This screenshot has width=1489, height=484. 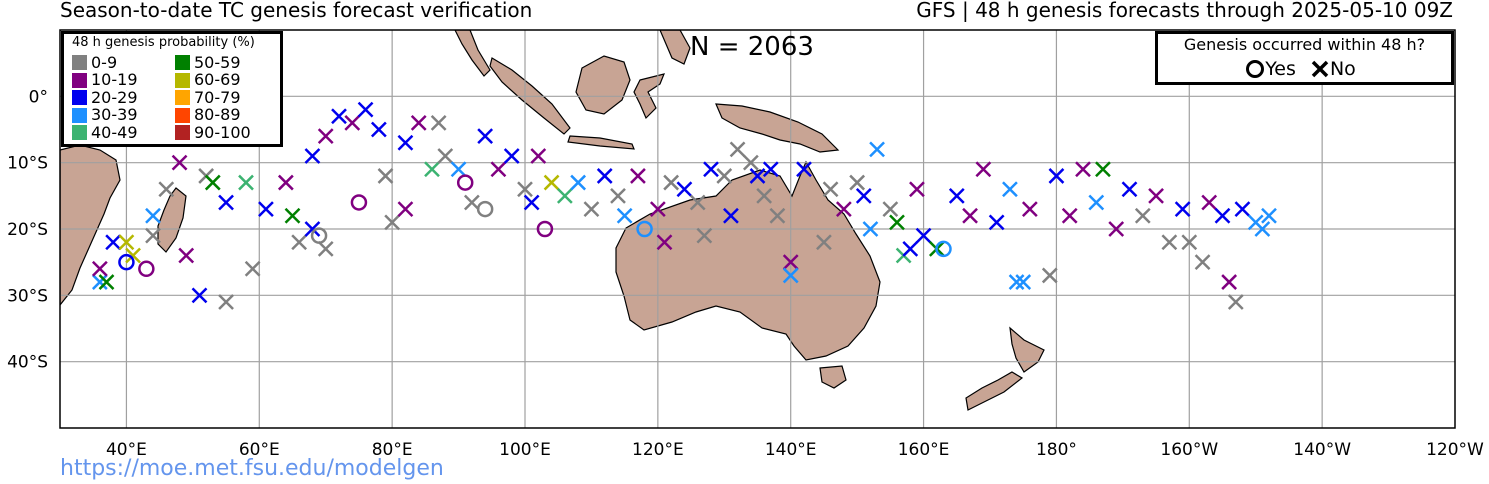 What do you see at coordinates (1304, 44) in the screenshot?
I see `outcome-legend-title: Genesis occurred within 48 h?` at bounding box center [1304, 44].